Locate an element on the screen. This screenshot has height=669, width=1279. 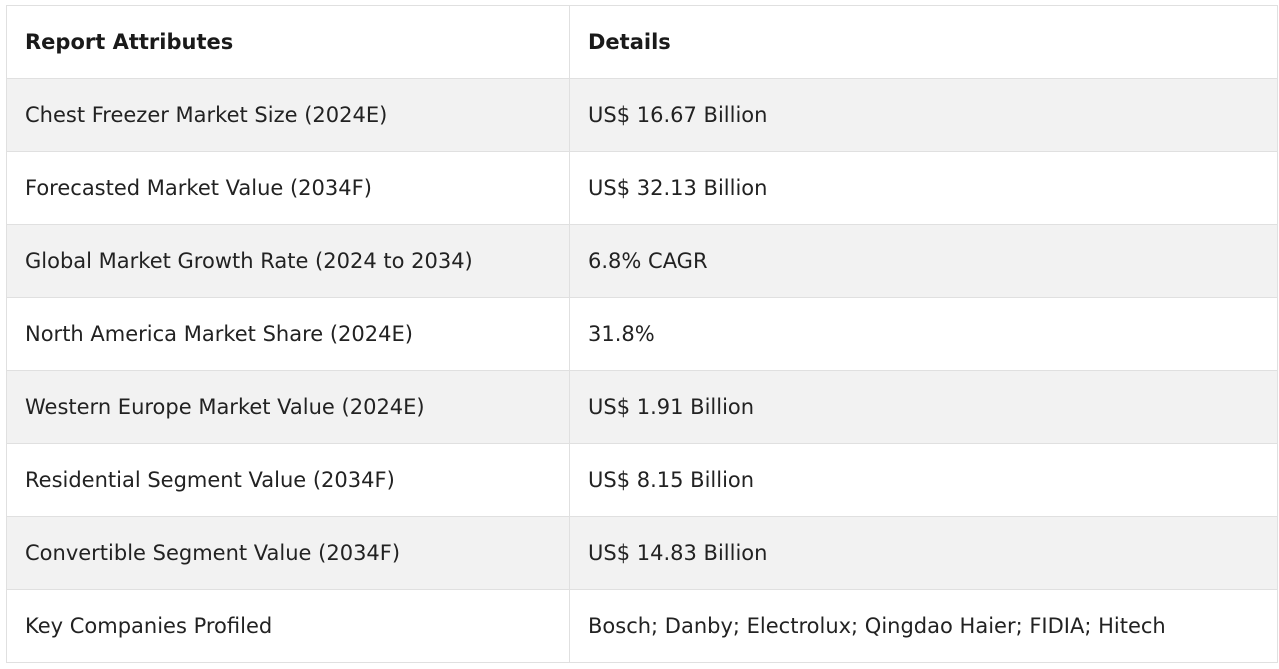
table-row: North America Market Share (2024E) 31.8% is located at coordinates (642, 334).